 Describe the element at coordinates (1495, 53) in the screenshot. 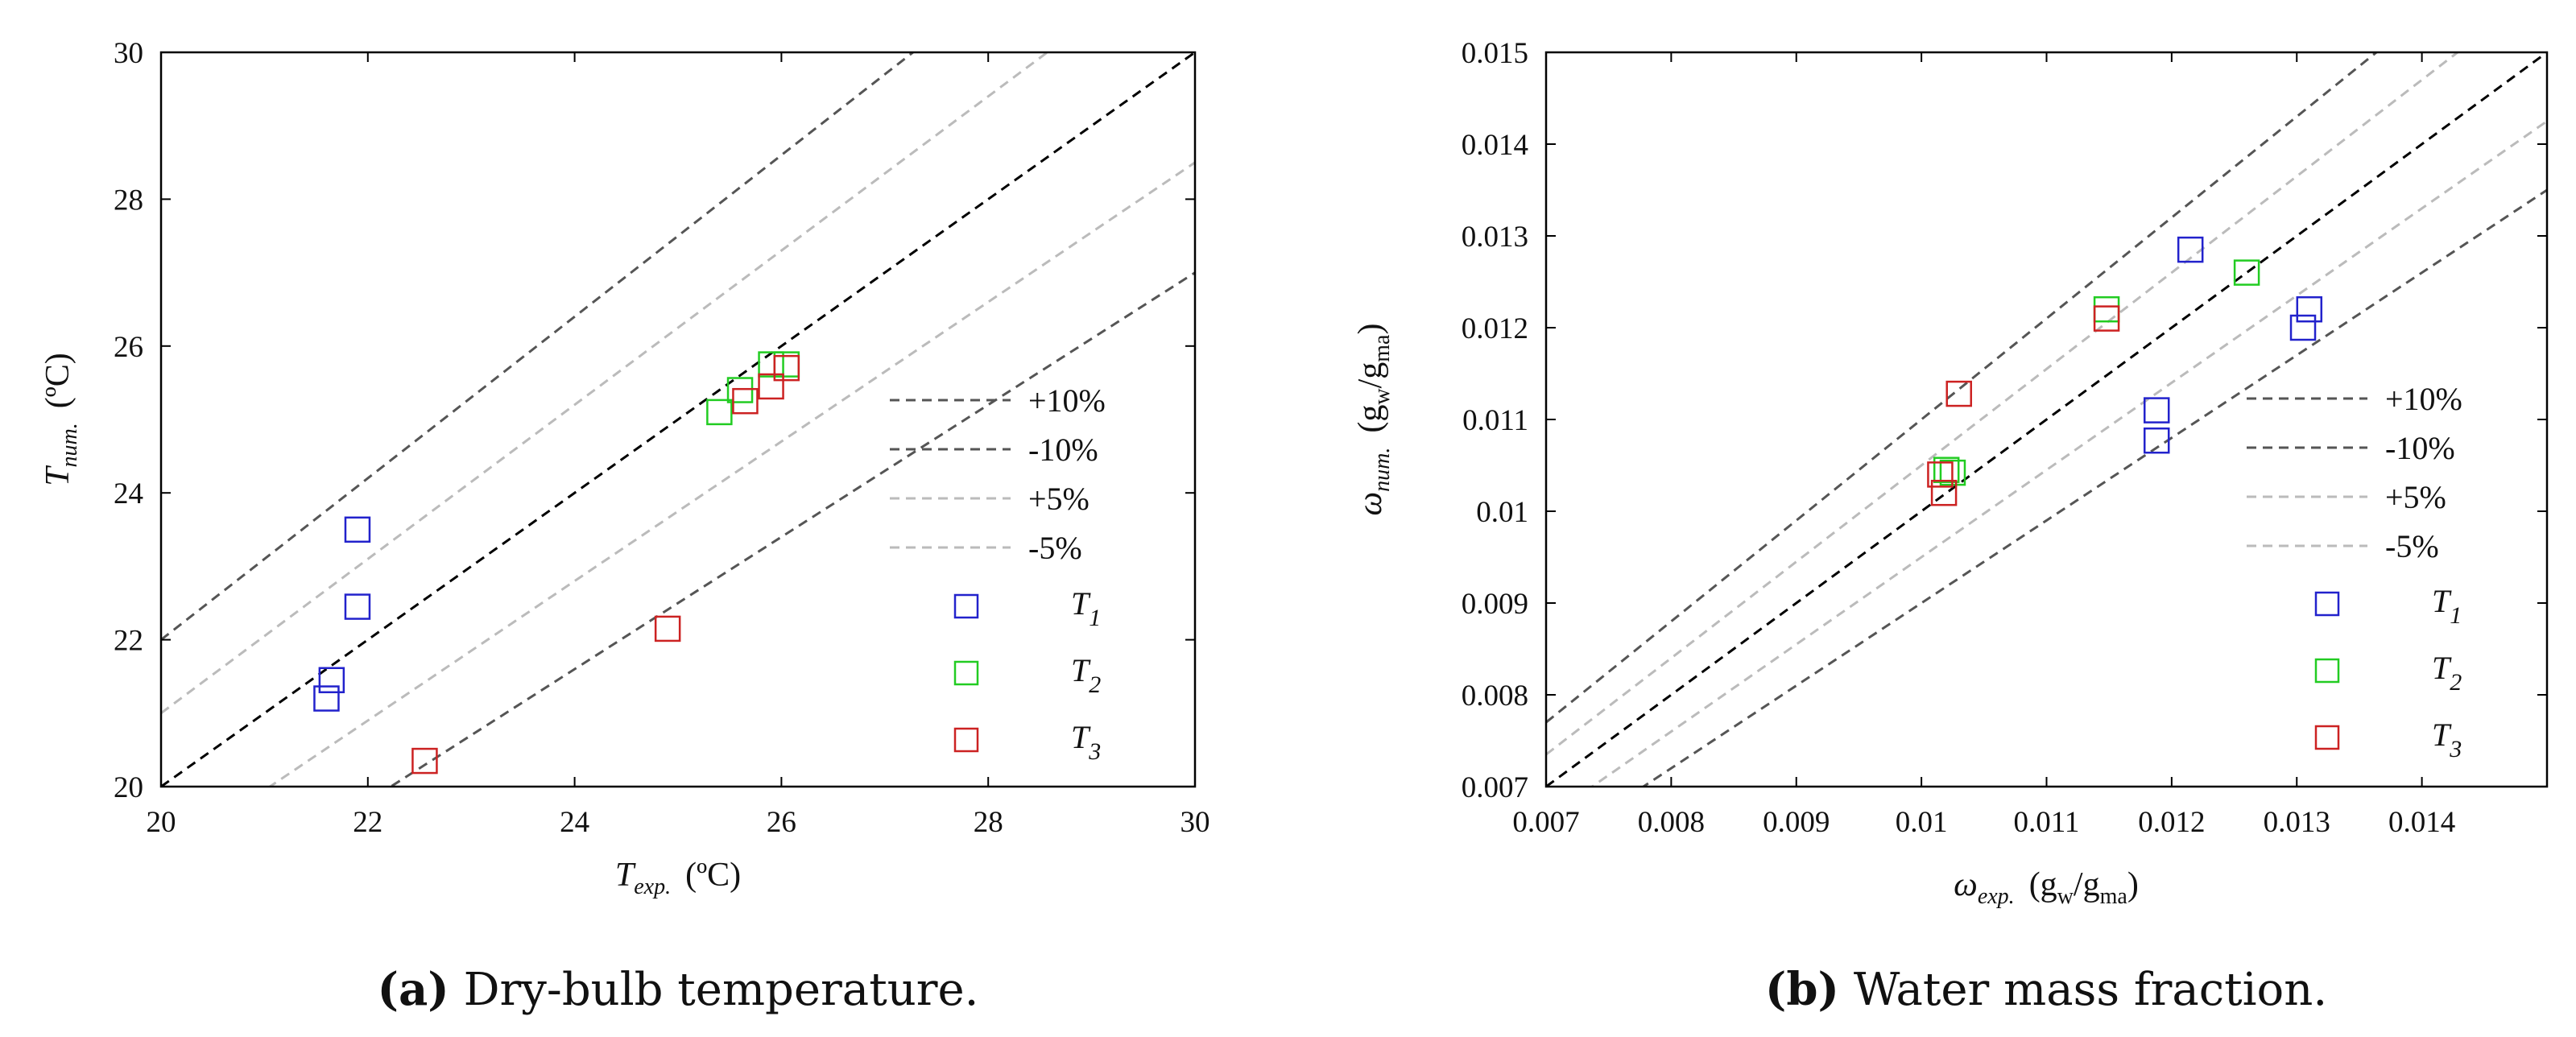

I see `y-tick-label: 0.015` at that location.